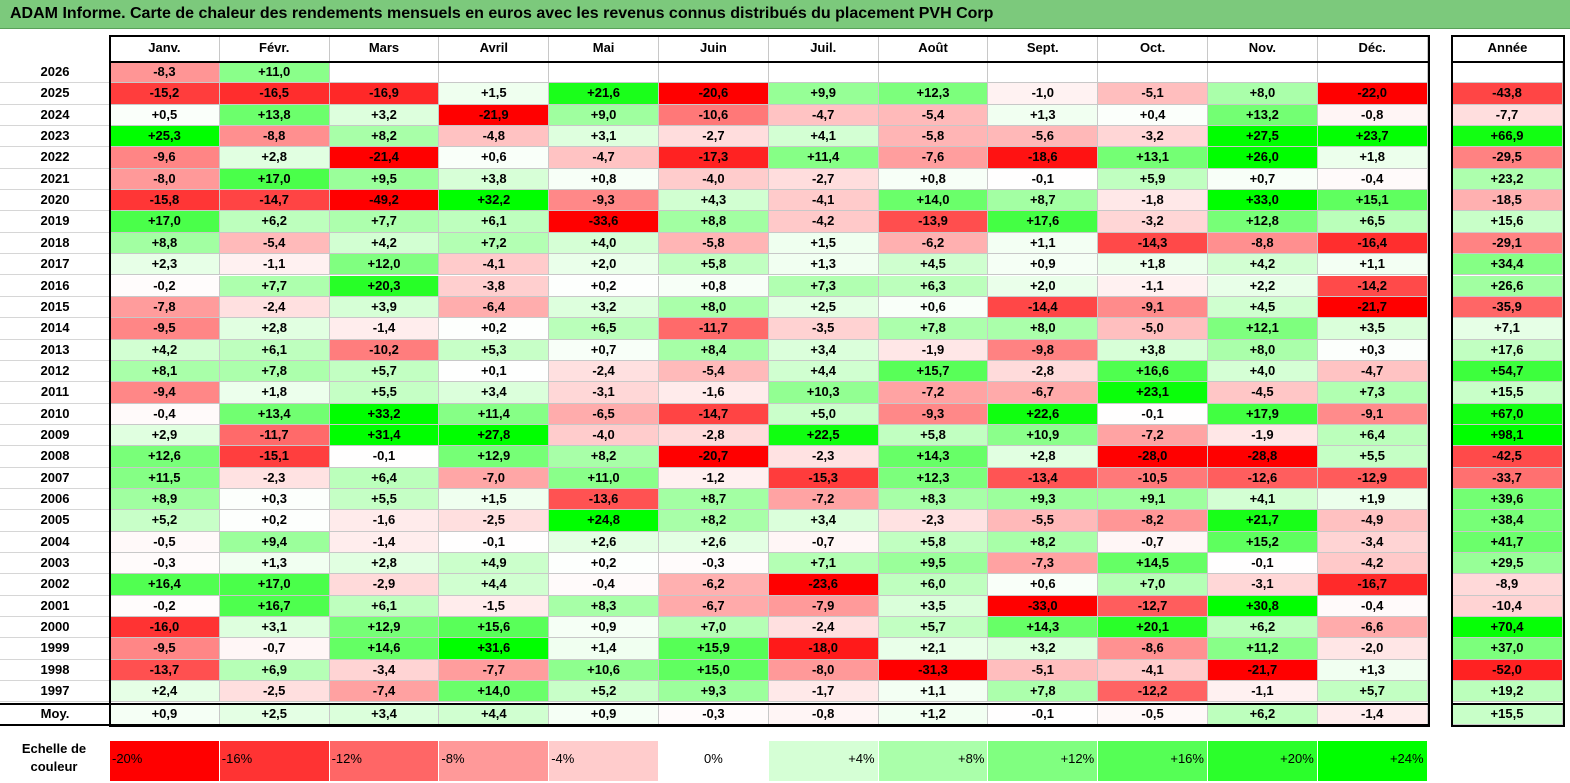 This screenshot has width=1570, height=783. What do you see at coordinates (54, 757) in the screenshot?
I see `color-scale-label: Echelle de couleur` at bounding box center [54, 757].